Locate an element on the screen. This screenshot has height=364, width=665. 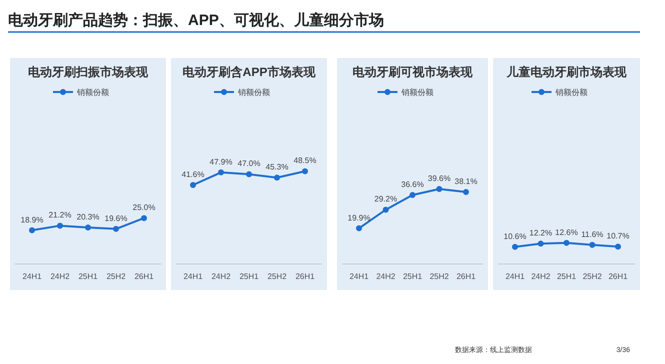
data-label: 29.2% is located at coordinates (386, 199).